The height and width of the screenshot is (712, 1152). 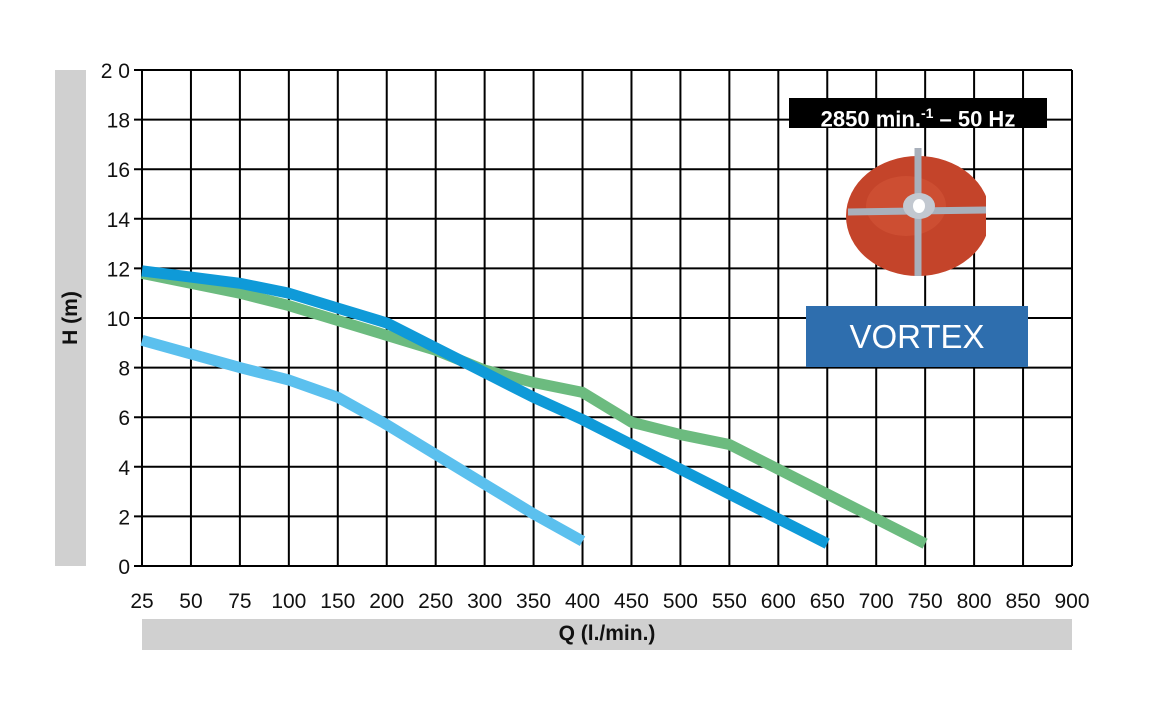 What do you see at coordinates (115, 71) in the screenshot?
I see `y-tick-label: 2 0` at bounding box center [115, 71].